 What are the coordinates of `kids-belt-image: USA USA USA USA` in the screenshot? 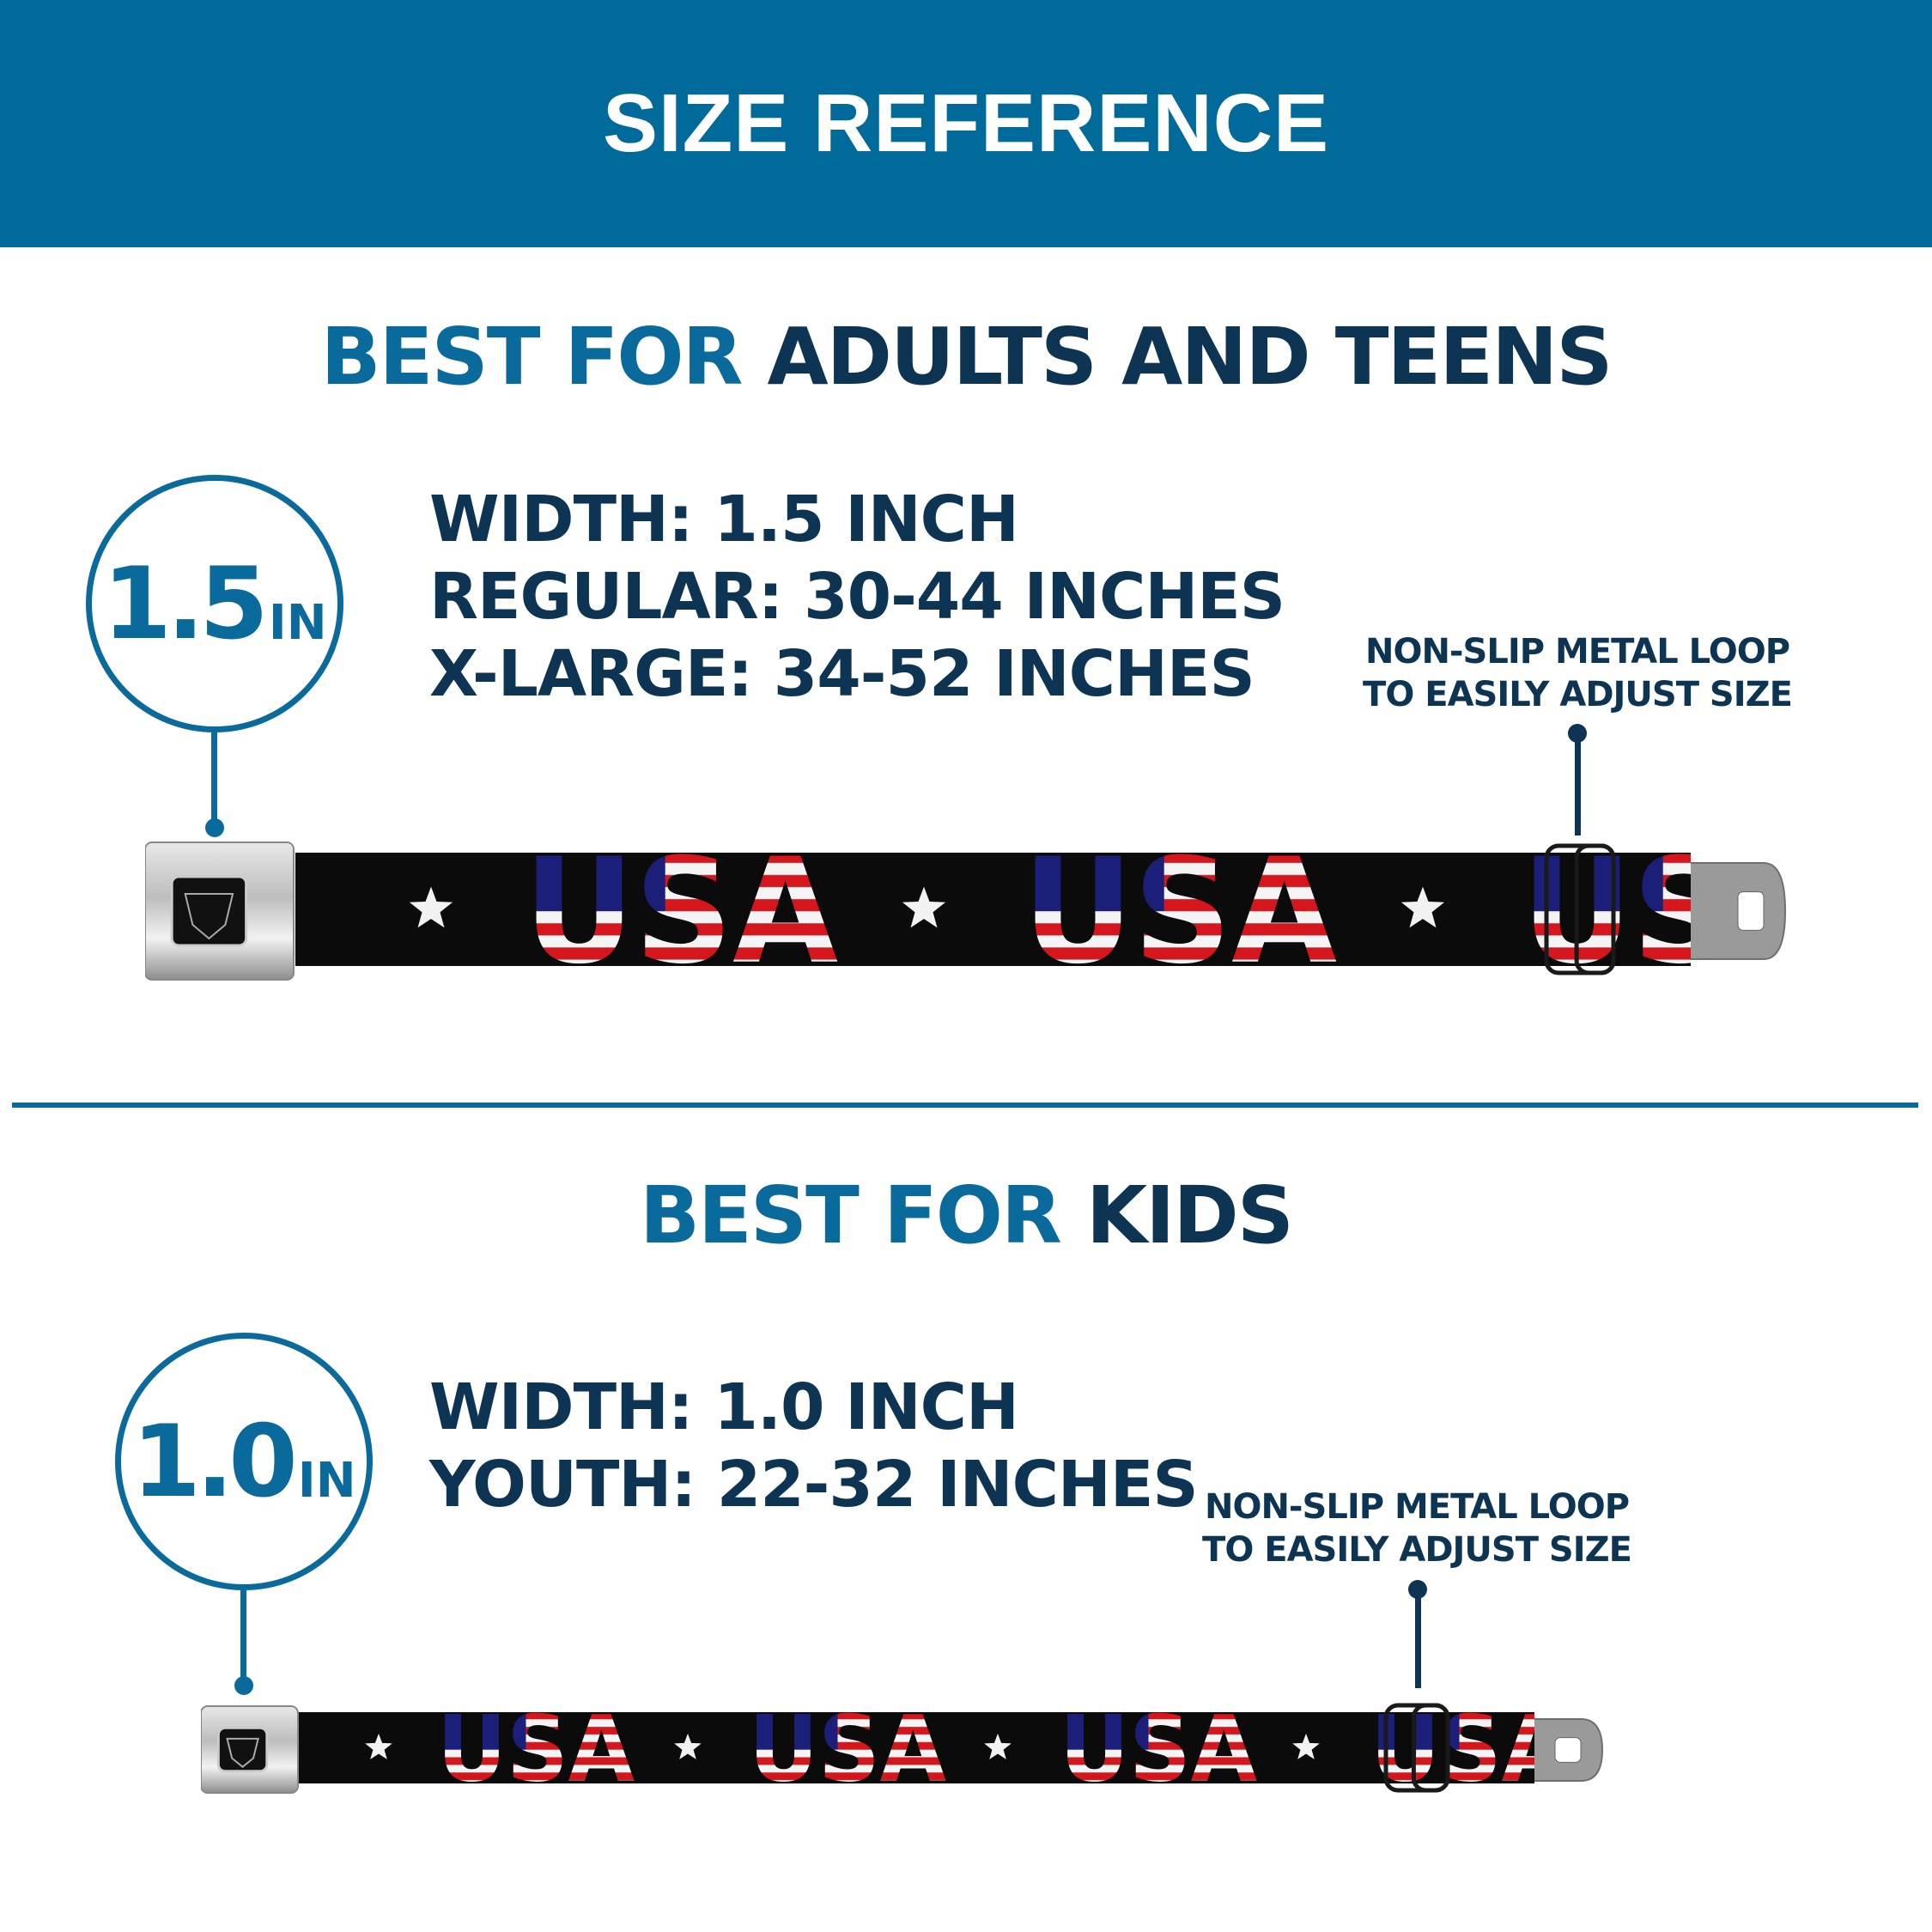 It's located at (903, 1750).